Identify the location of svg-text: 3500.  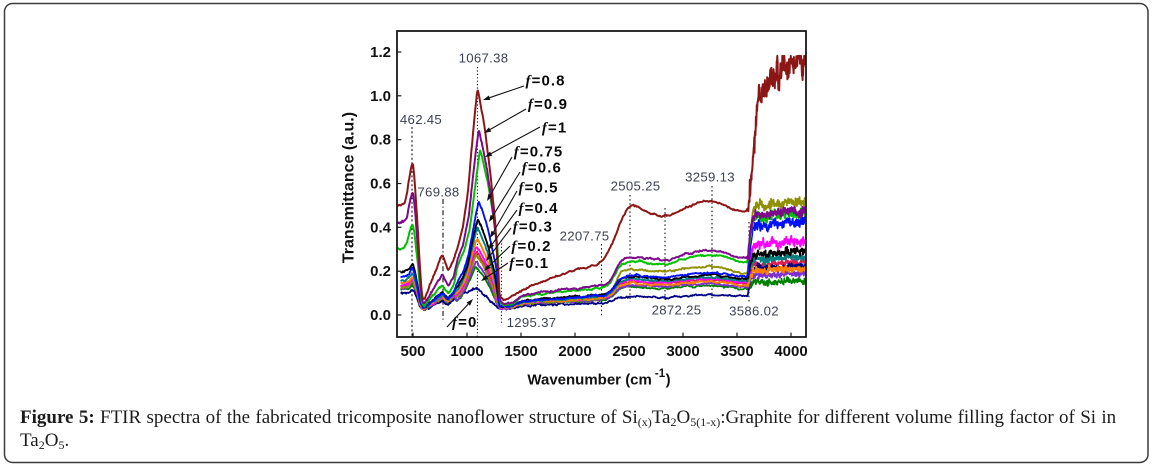
(736, 351).